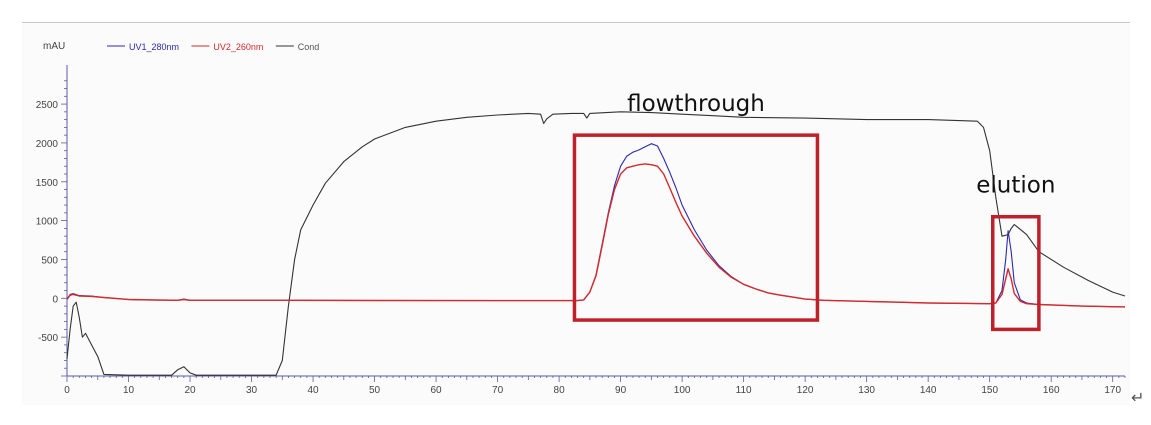 The width and height of the screenshot is (1151, 425). I want to click on y-unit-label: mAU, so click(54, 46).